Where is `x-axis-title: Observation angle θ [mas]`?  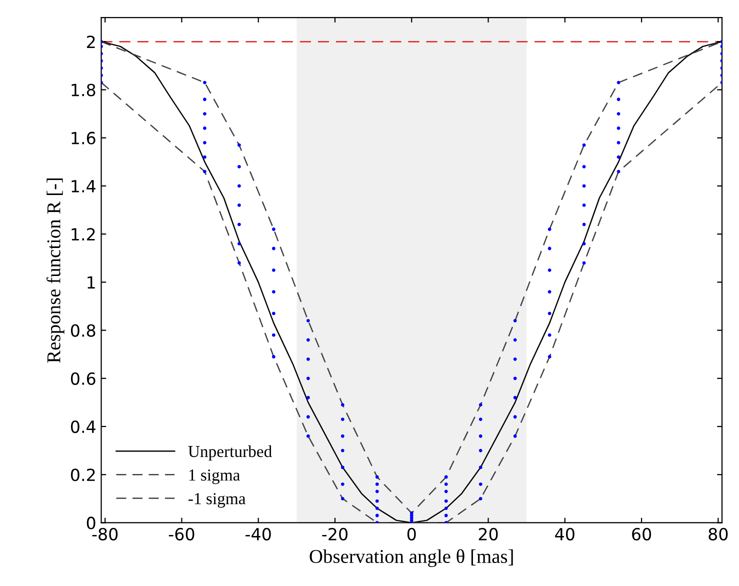
x-axis-title: Observation angle θ [mas] is located at coordinates (411, 558).